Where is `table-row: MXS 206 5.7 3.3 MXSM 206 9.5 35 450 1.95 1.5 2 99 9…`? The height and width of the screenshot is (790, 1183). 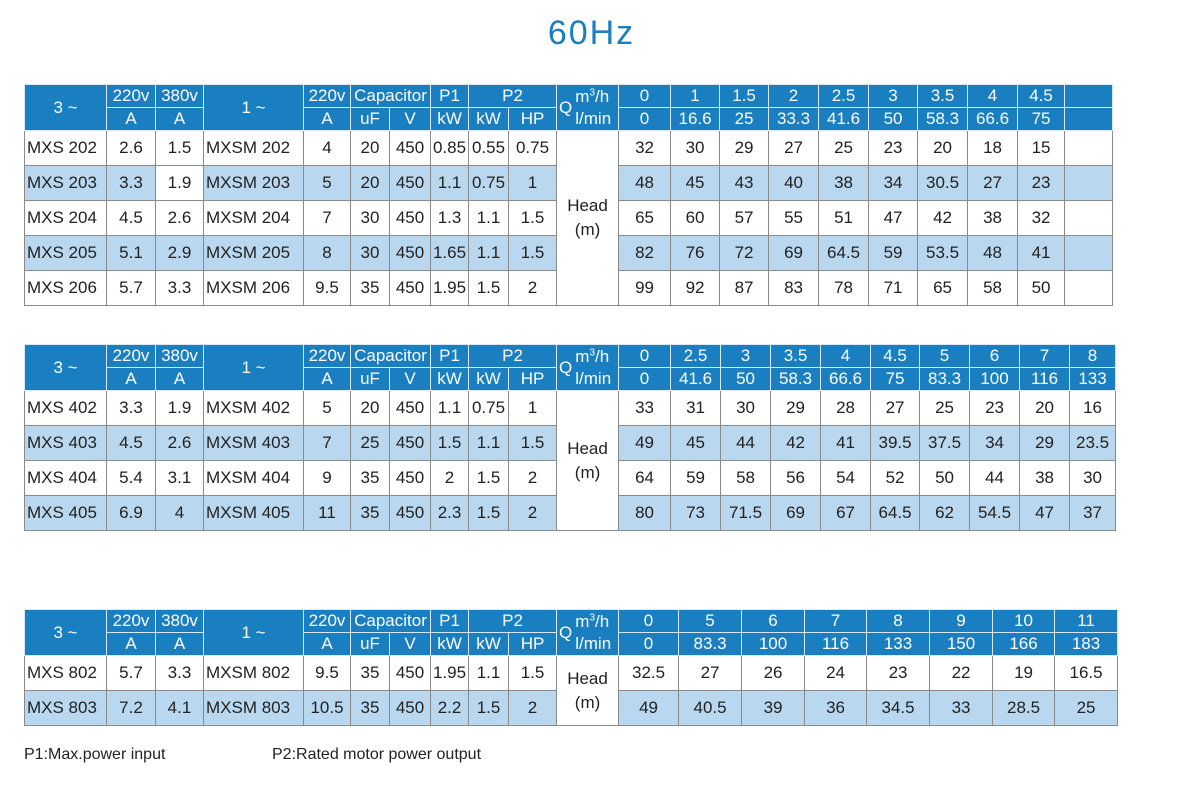
table-row: MXS 206 5.7 3.3 MXSM 206 9.5 35 450 1.95 1.5 2 99 9… is located at coordinates (569, 288).